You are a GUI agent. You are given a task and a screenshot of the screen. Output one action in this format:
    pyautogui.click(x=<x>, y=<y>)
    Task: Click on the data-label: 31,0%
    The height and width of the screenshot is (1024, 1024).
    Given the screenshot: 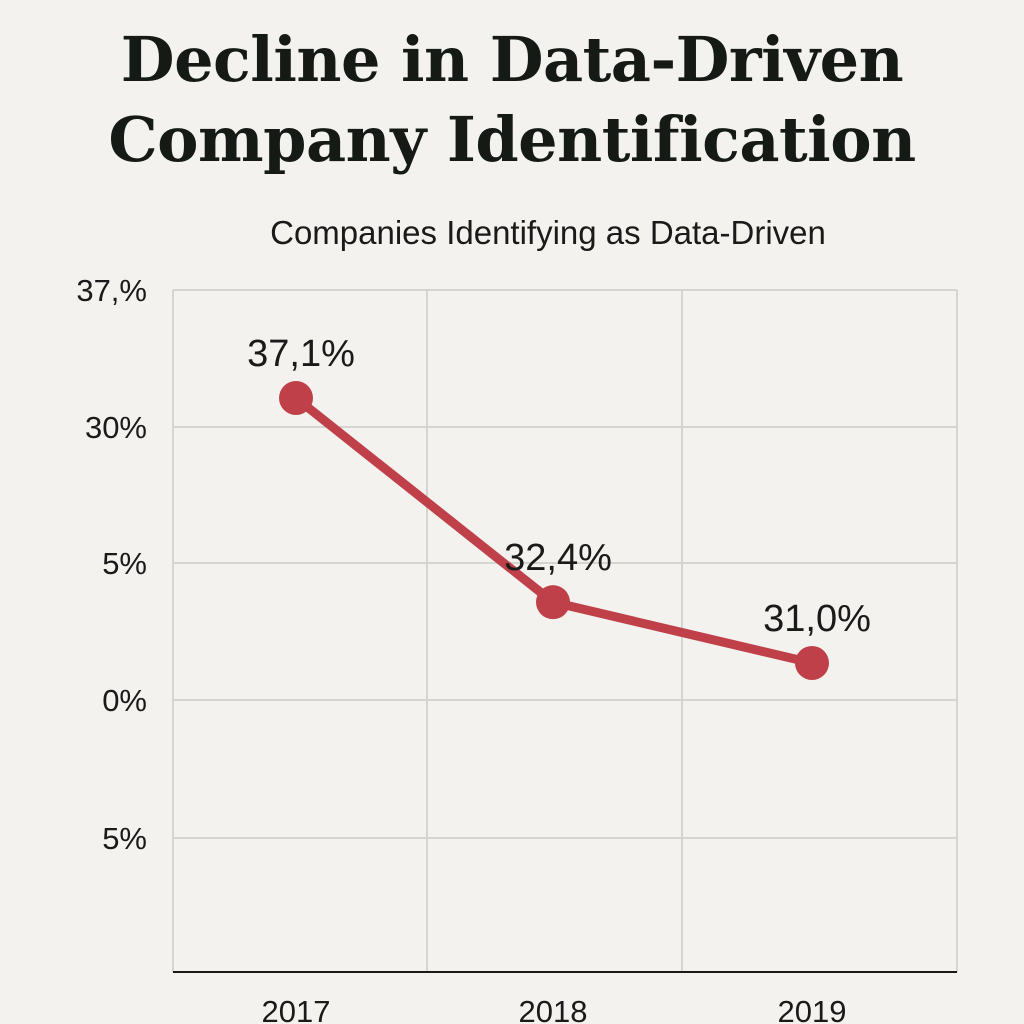 What is the action you would take?
    pyautogui.click(x=817, y=619)
    